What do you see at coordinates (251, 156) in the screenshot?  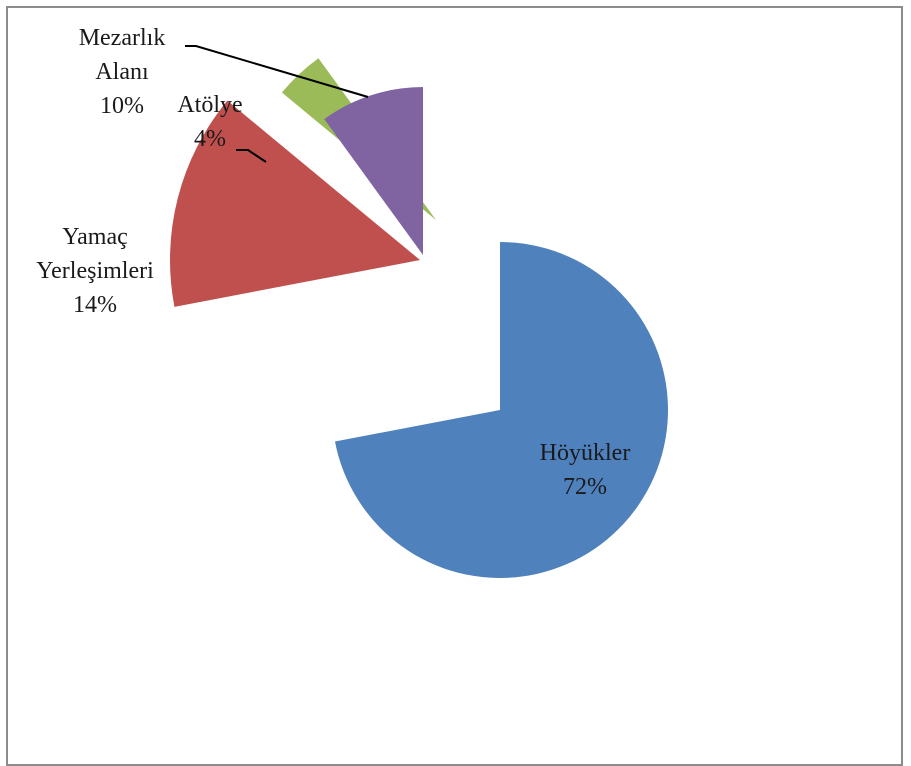 I see `leader-line-atolye` at bounding box center [251, 156].